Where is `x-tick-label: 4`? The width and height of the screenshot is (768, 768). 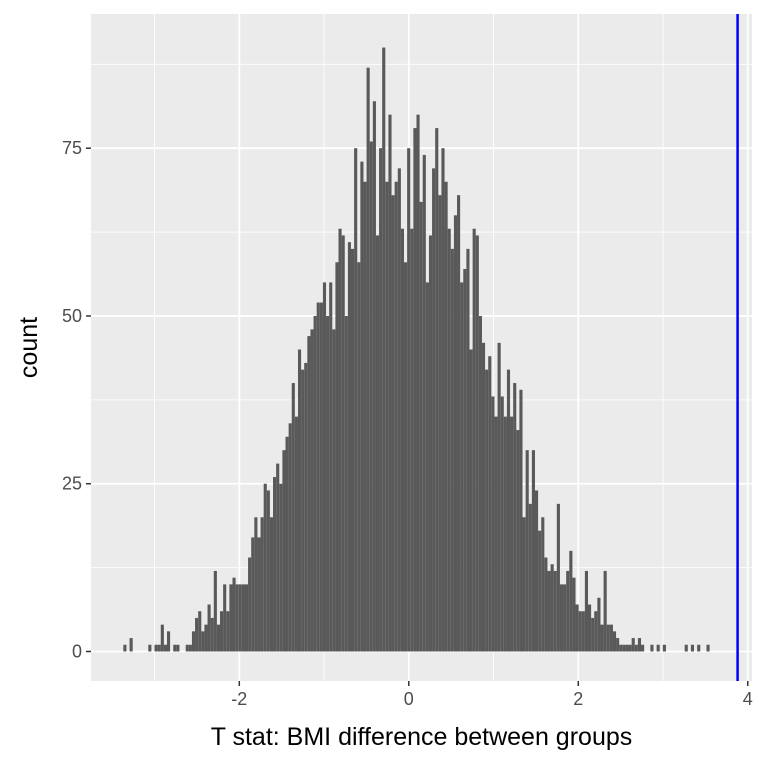 x-tick-label: 4 is located at coordinates (748, 699).